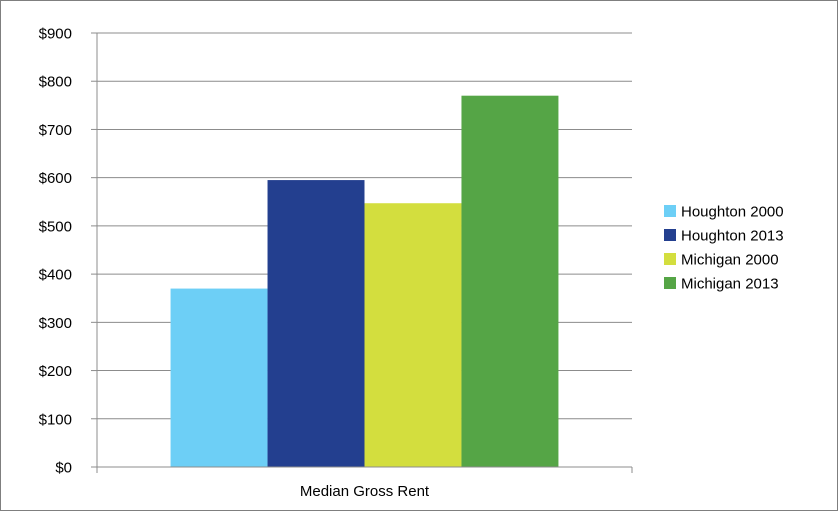  Describe the element at coordinates (365, 491) in the screenshot. I see `x-tick-label: Median Gross Rent` at that location.